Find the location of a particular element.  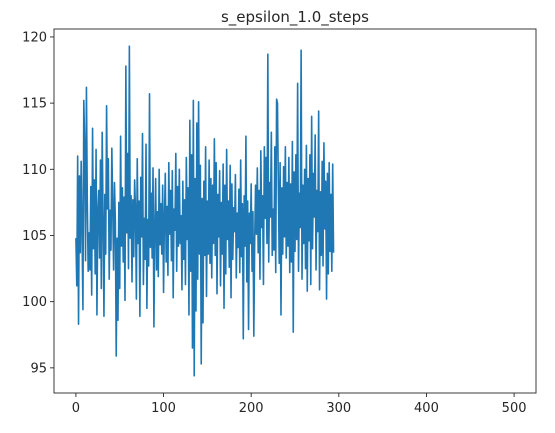

x-tick-label: 0 is located at coordinates (76, 408).